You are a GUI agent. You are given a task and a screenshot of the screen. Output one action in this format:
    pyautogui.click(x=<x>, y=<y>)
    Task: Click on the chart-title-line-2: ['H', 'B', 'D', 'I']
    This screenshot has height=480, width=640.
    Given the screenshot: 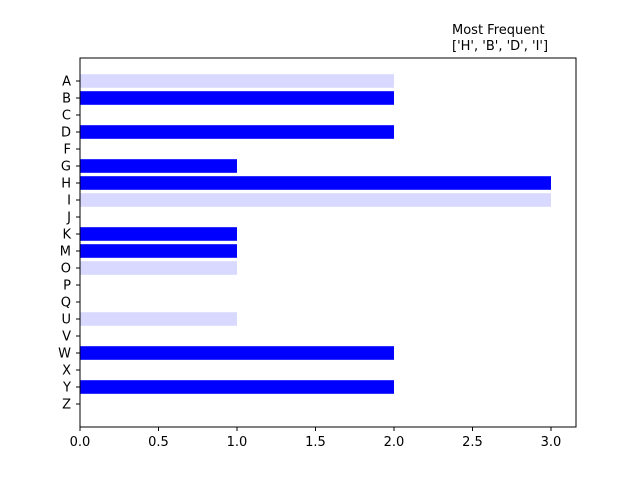 What is the action you would take?
    pyautogui.click(x=500, y=46)
    